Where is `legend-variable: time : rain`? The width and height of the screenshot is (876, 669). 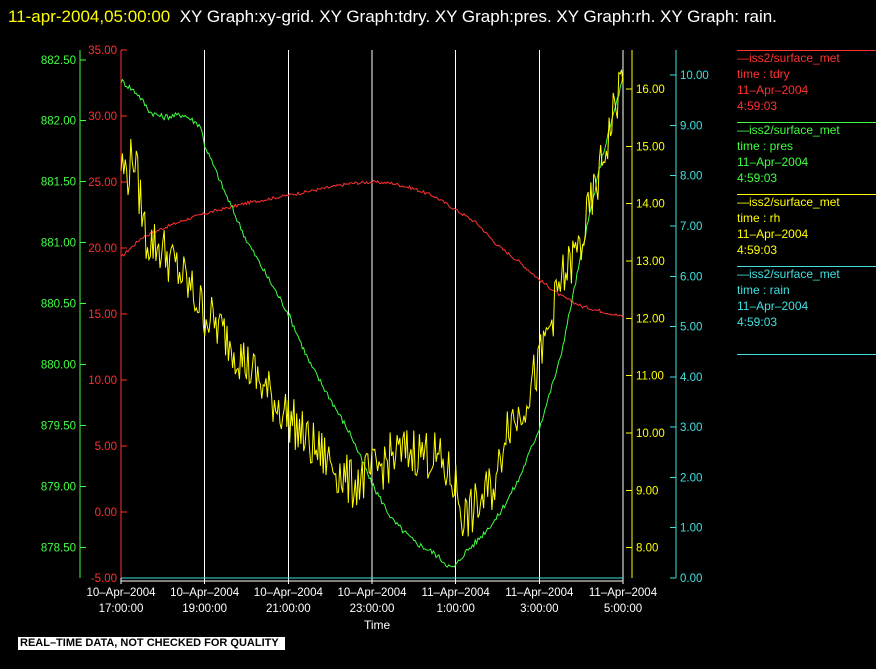
legend-variable: time : rain is located at coordinates (763, 290).